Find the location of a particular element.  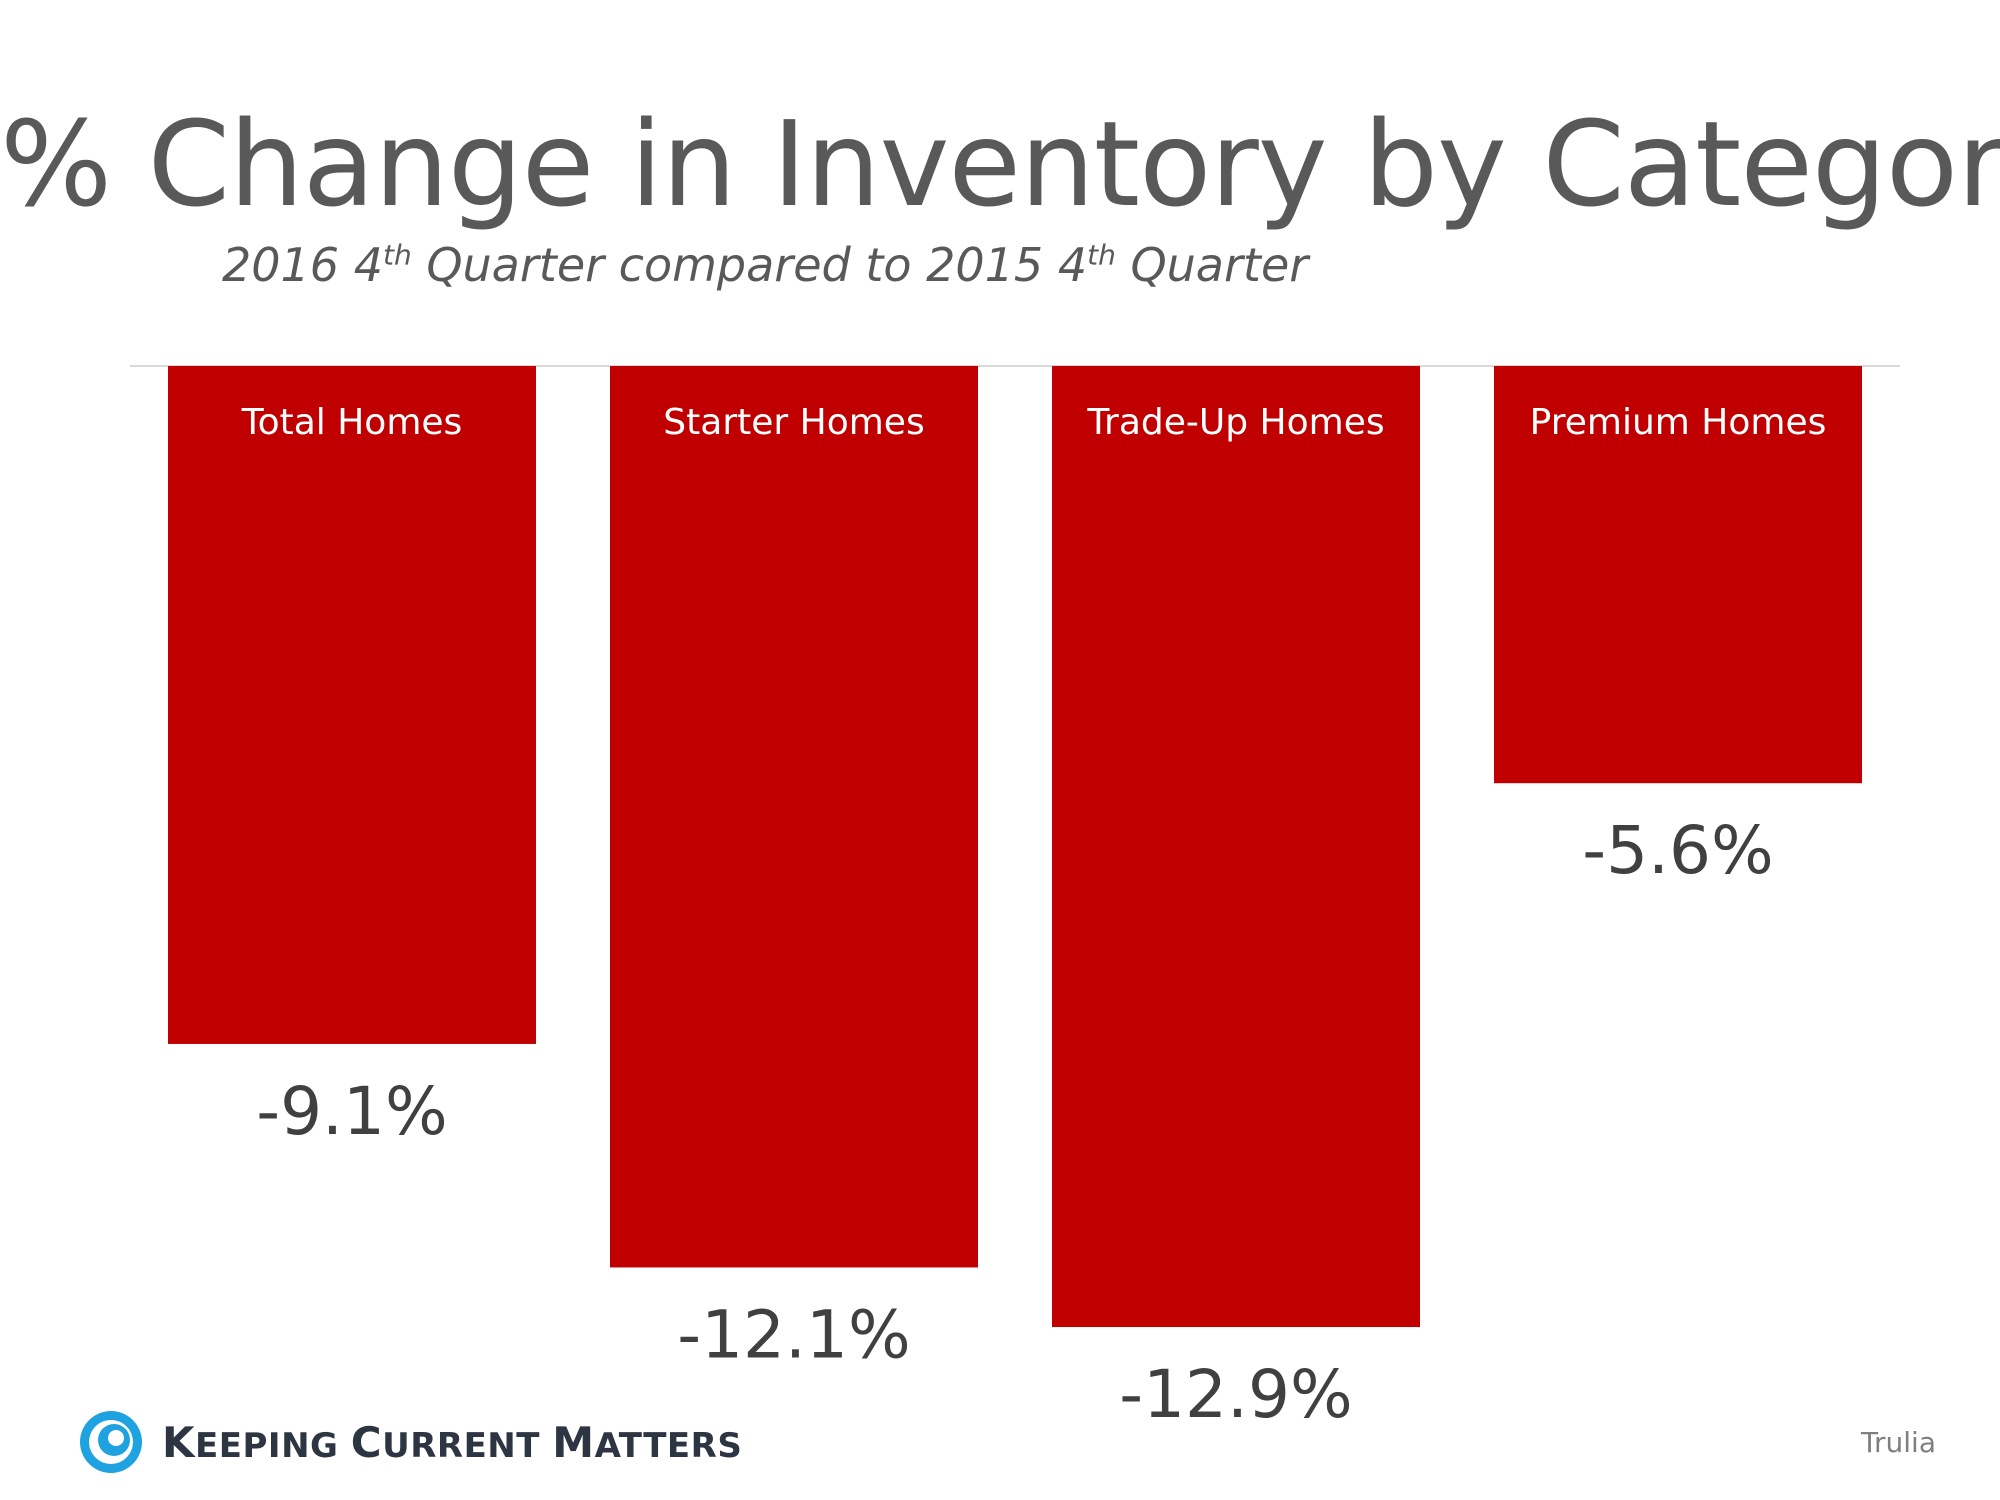

category-label: Total Homes is located at coordinates (352, 422).